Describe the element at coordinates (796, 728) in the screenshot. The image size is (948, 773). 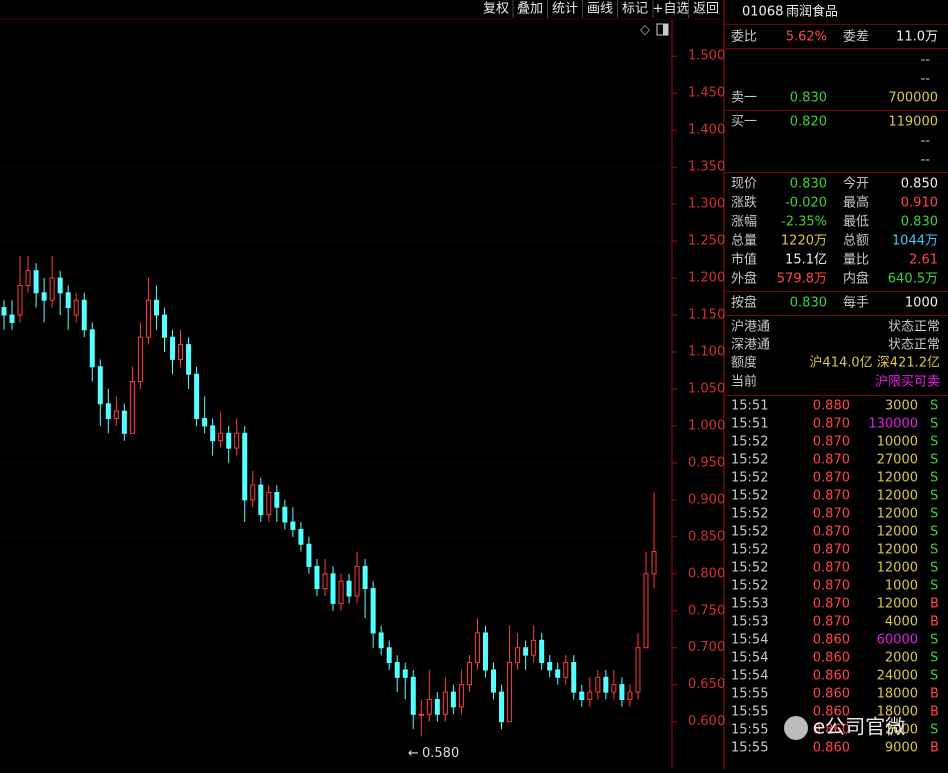
I see `watermark-icon` at that location.